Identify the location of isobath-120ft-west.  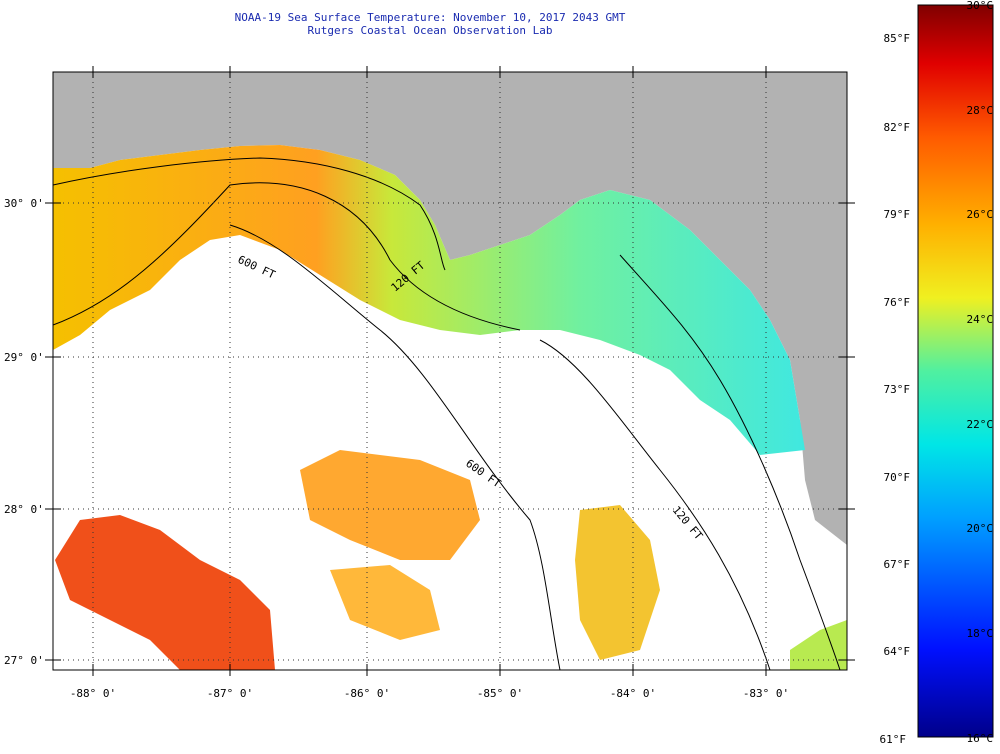
(286, 256).